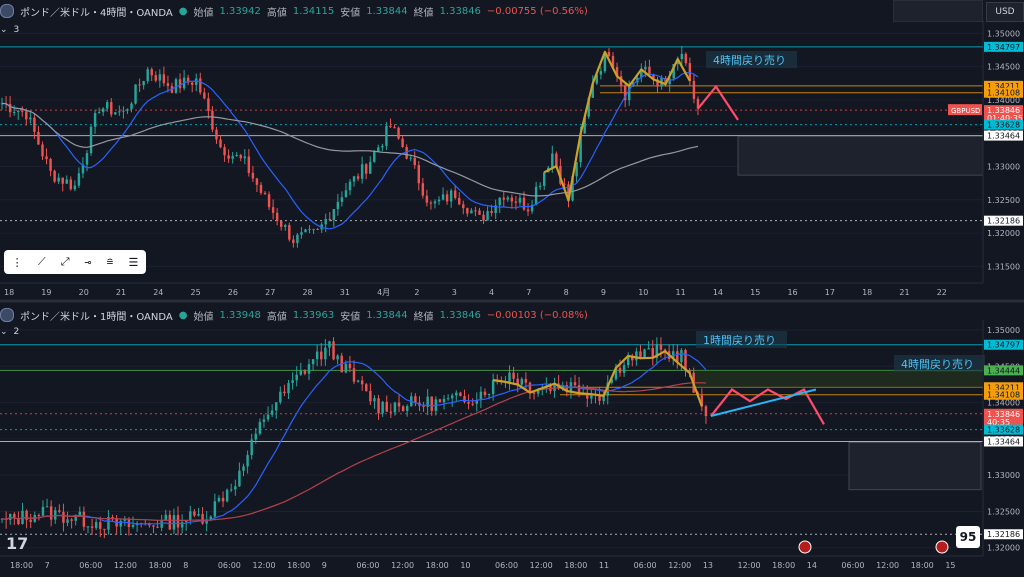  I want to click on price-label: 1.33846, so click(1003, 414).